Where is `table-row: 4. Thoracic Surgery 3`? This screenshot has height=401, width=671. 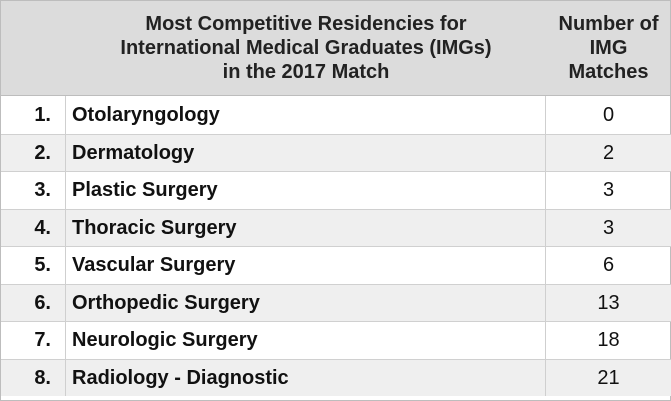
table-row: 4. Thoracic Surgery 3 is located at coordinates (336, 227).